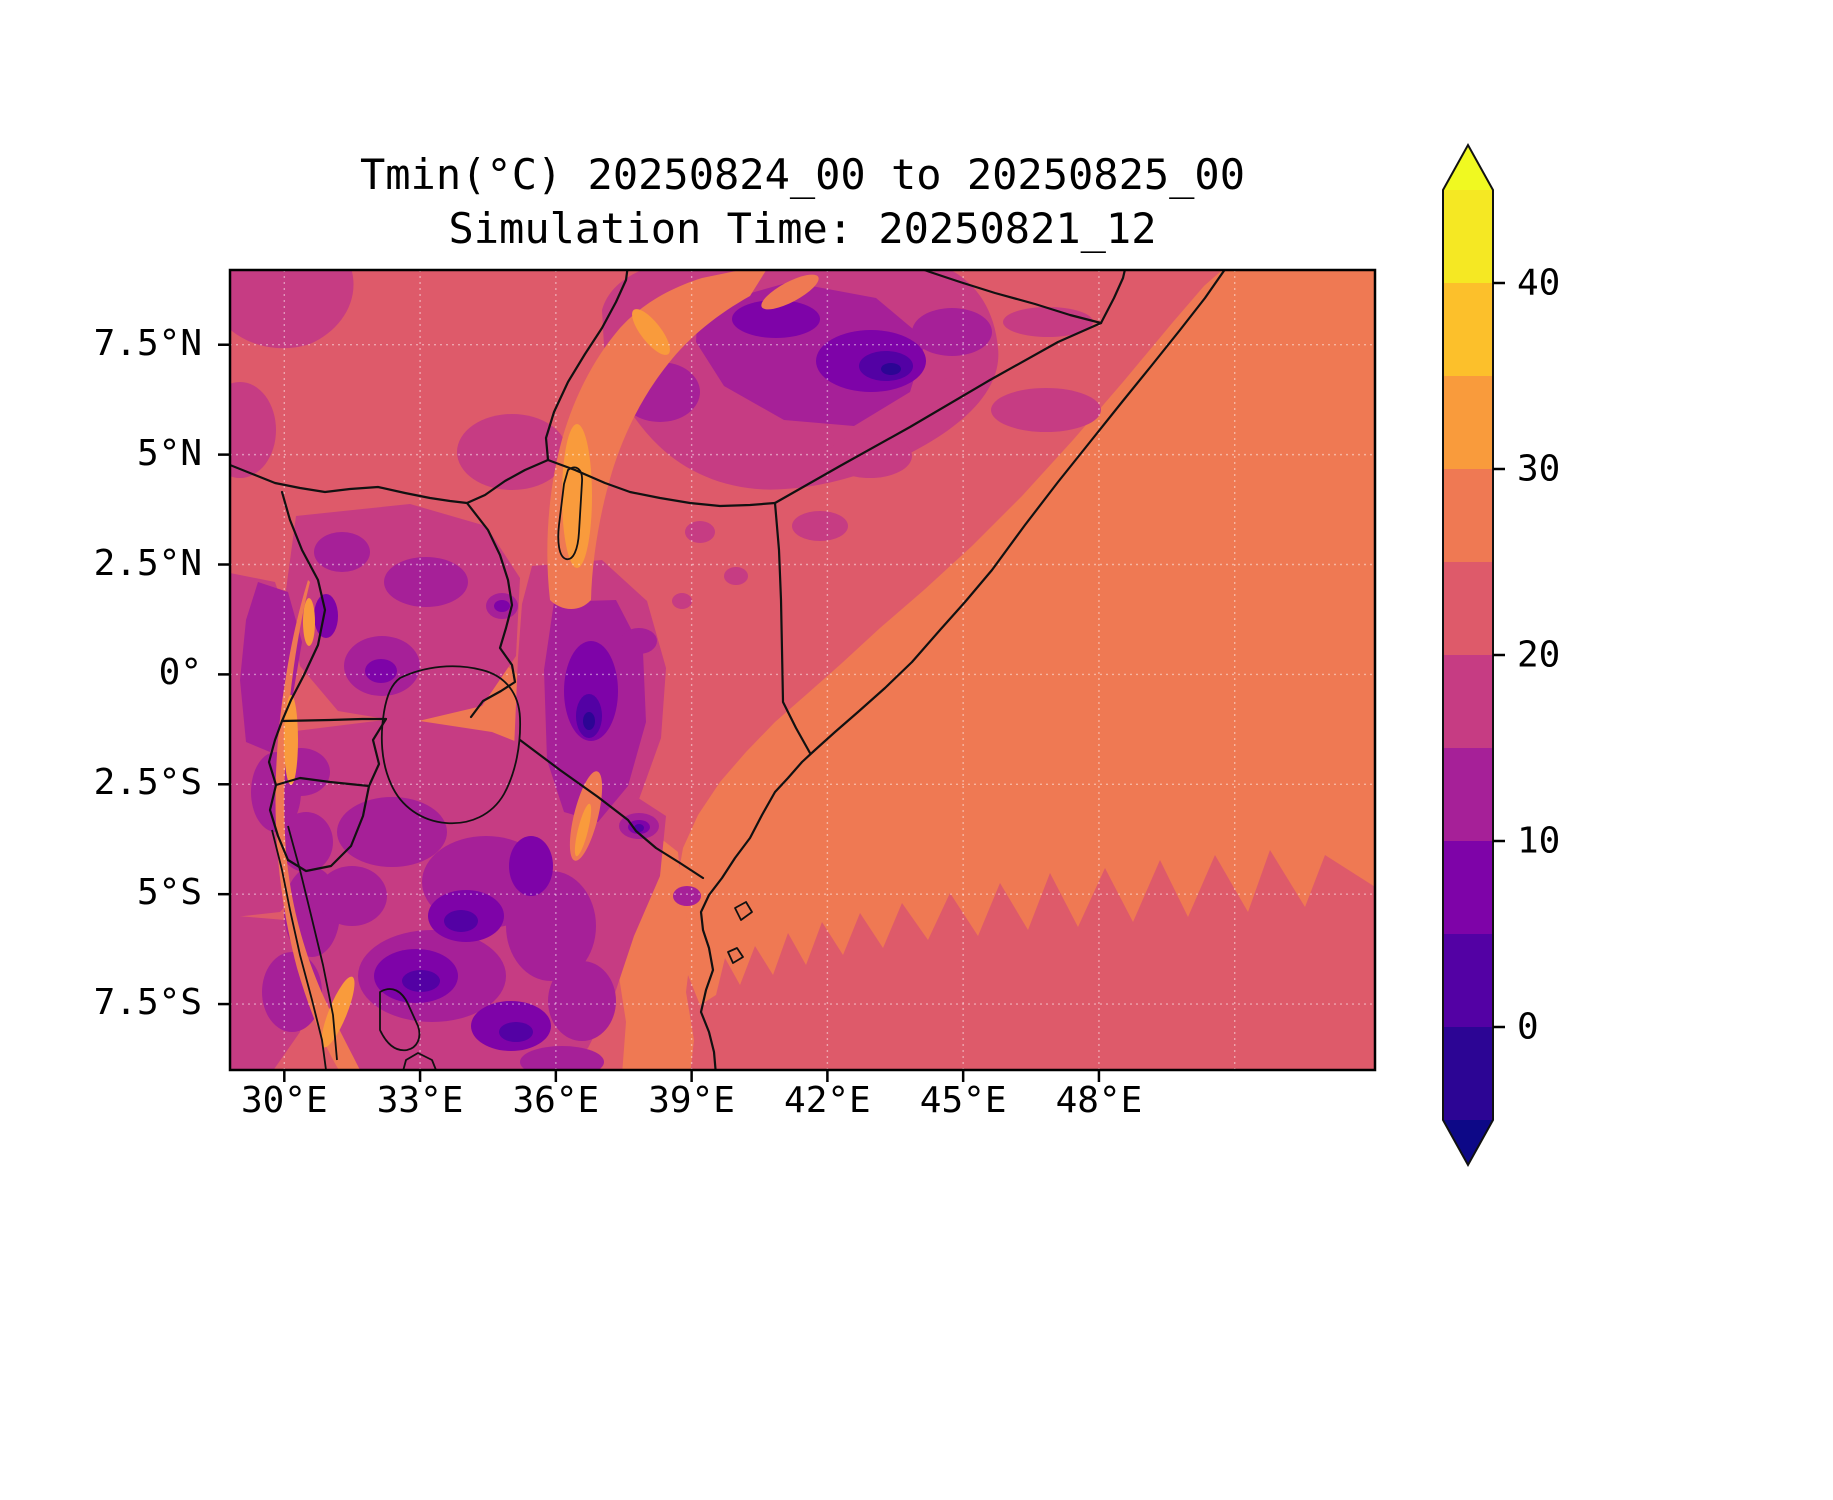 This screenshot has width=1833, height=1500. Describe the element at coordinates (792, 628) in the screenshot. I see `border-kenya-somalia` at that location.